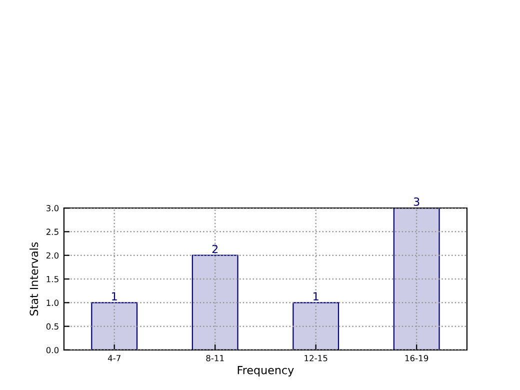 This screenshot has height=390, width=520. Describe the element at coordinates (52, 350) in the screenshot. I see `y-tick-label: 0.0` at that location.